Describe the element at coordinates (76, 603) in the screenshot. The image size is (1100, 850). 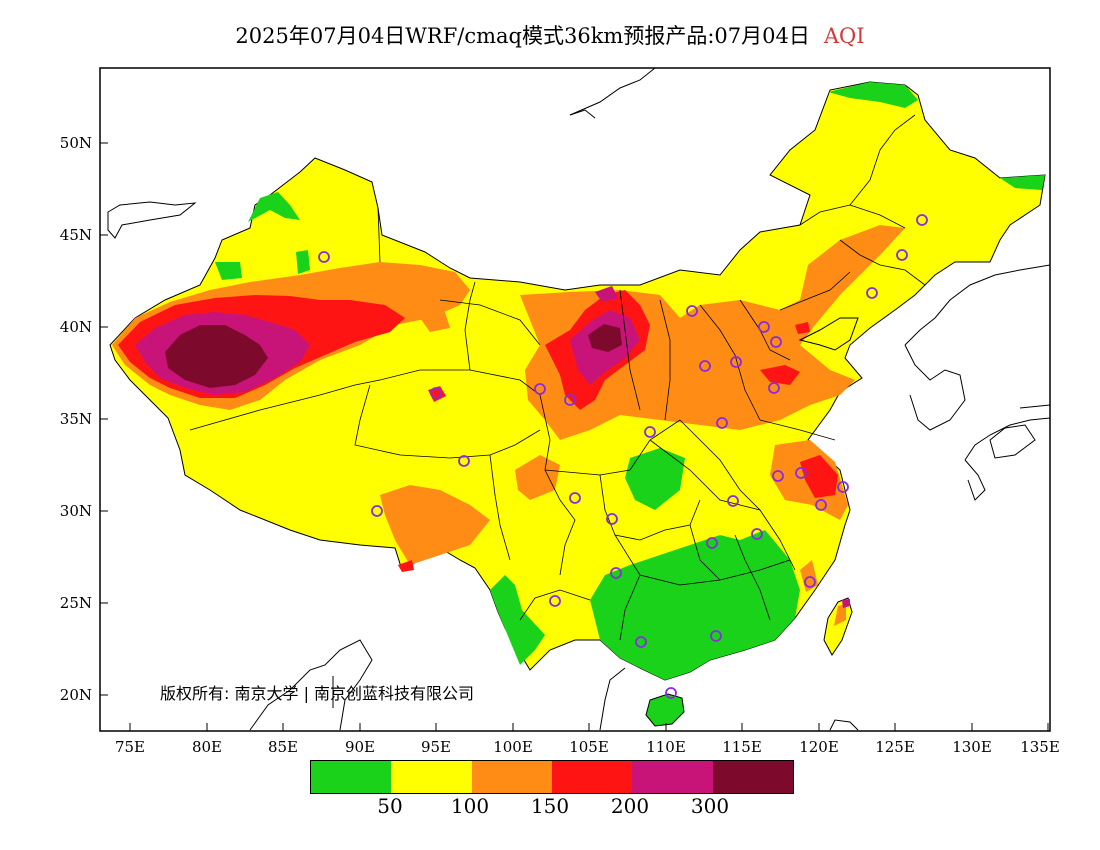
I see `lat-label: 25N` at that location.